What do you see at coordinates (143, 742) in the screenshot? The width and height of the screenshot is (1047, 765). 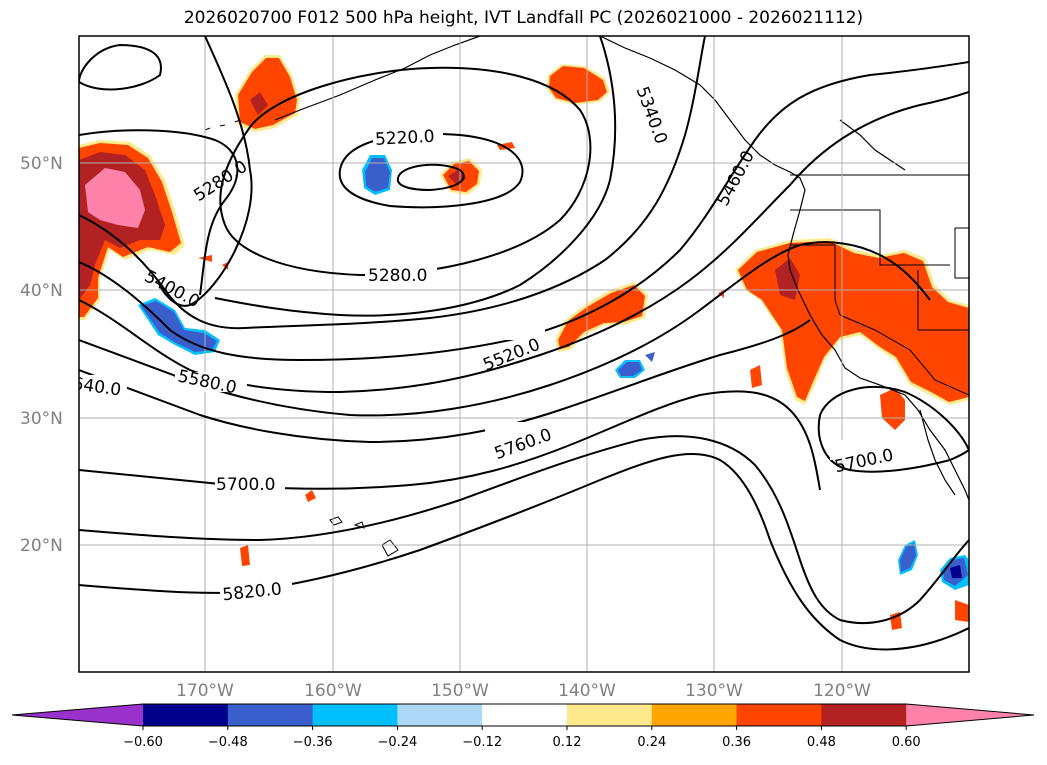 I see `colorbar-tick-label: −0.60` at bounding box center [143, 742].